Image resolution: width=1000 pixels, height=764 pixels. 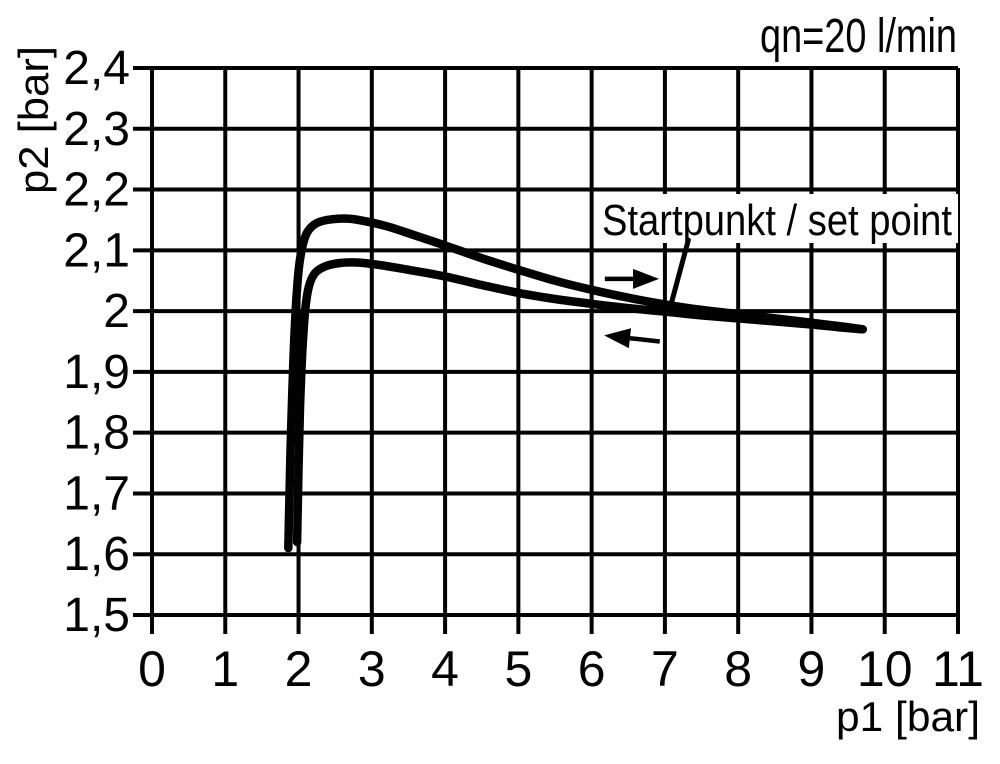 I want to click on set-point-label-background, so click(x=777, y=218).